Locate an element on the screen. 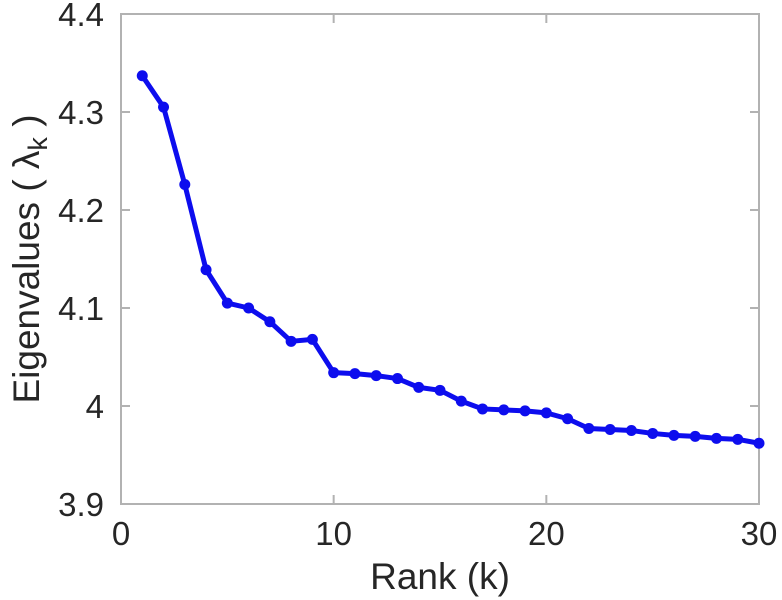  x-tick-label: 10 is located at coordinates (333, 533).